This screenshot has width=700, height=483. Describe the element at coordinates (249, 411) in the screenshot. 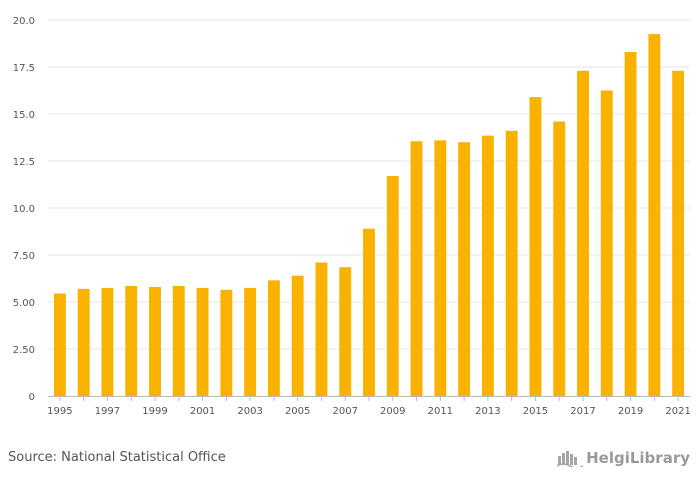

I see `x-tick-label: 2003` at that location.